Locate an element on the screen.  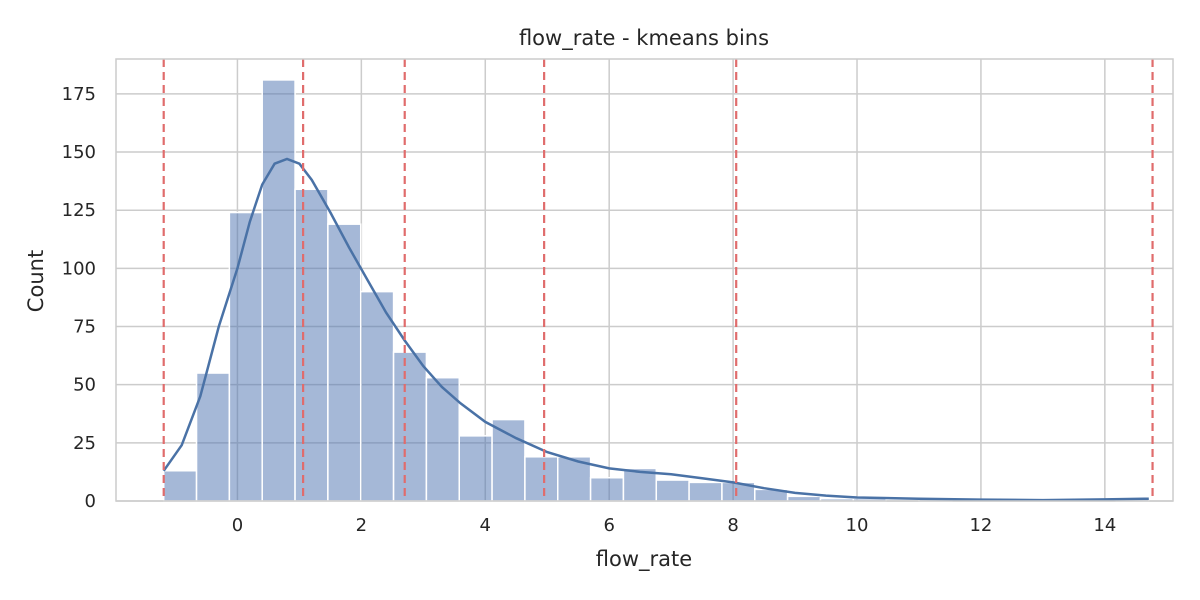
y-tick-label: 0 is located at coordinates (90, 501).